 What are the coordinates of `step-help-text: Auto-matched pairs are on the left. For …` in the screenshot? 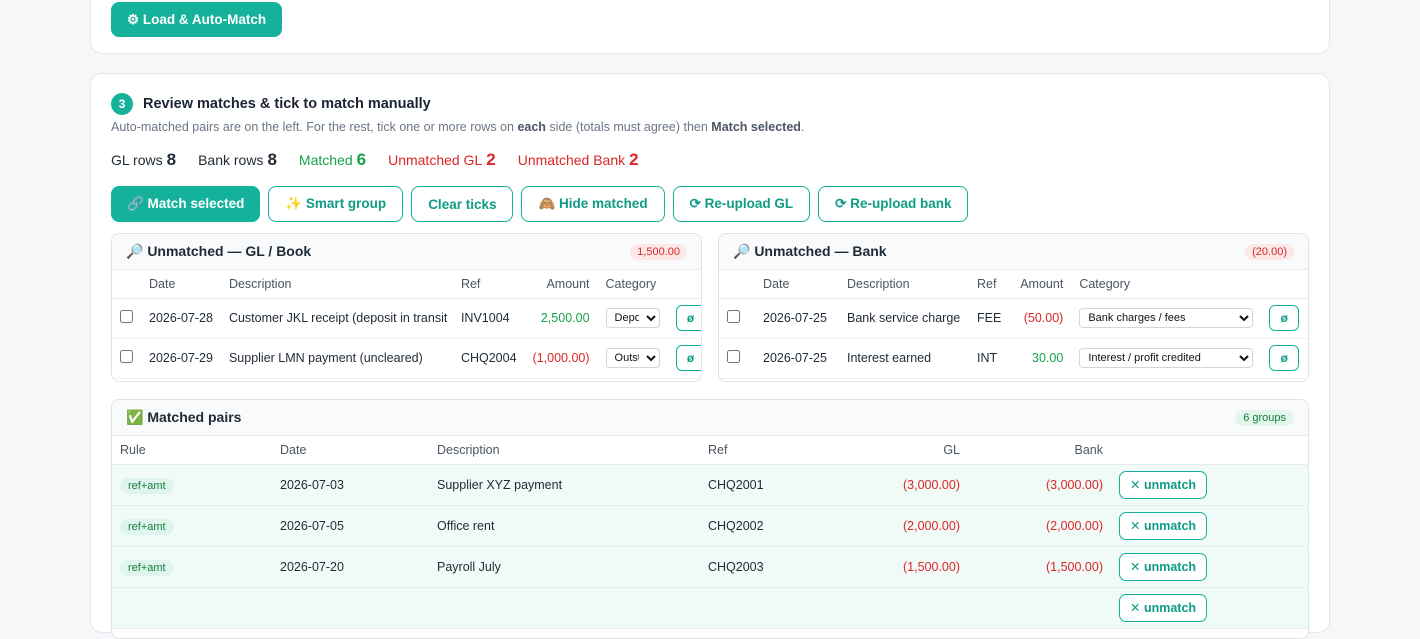 It's located at (458, 127).